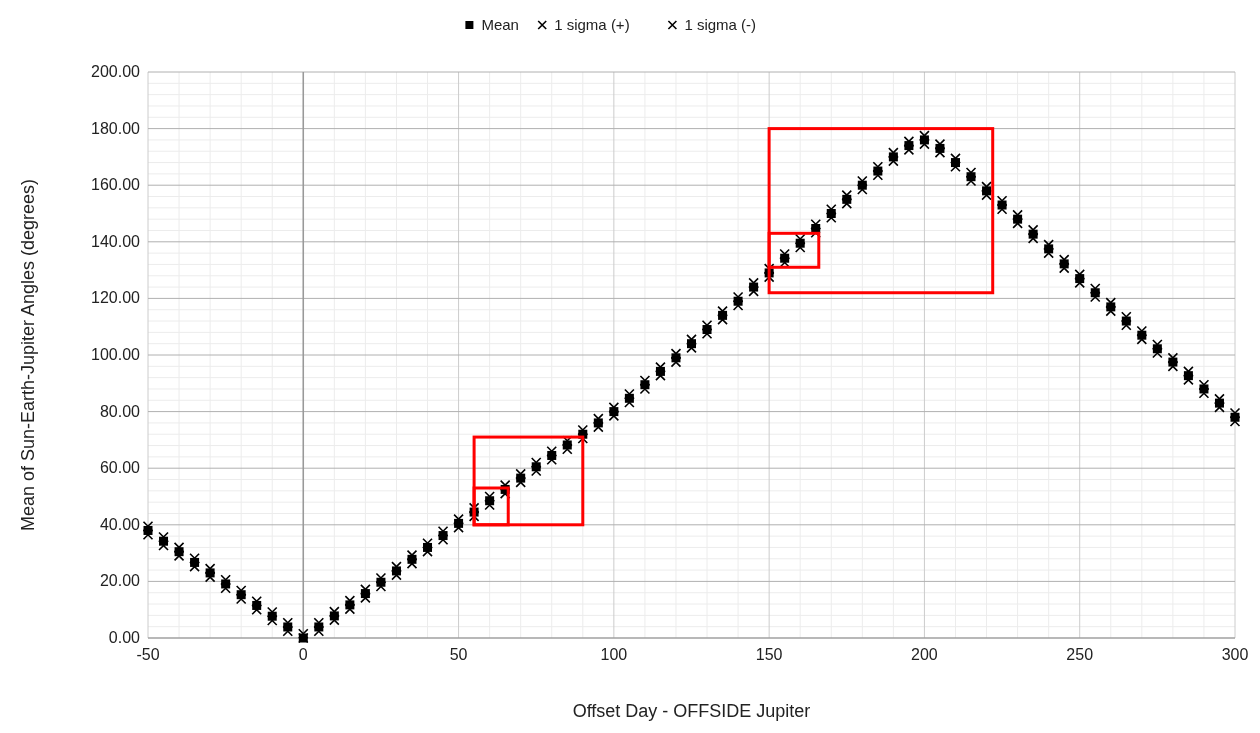 The image size is (1260, 733). Describe the element at coordinates (120, 468) in the screenshot. I see `y-tick-label: 60.00` at that location.